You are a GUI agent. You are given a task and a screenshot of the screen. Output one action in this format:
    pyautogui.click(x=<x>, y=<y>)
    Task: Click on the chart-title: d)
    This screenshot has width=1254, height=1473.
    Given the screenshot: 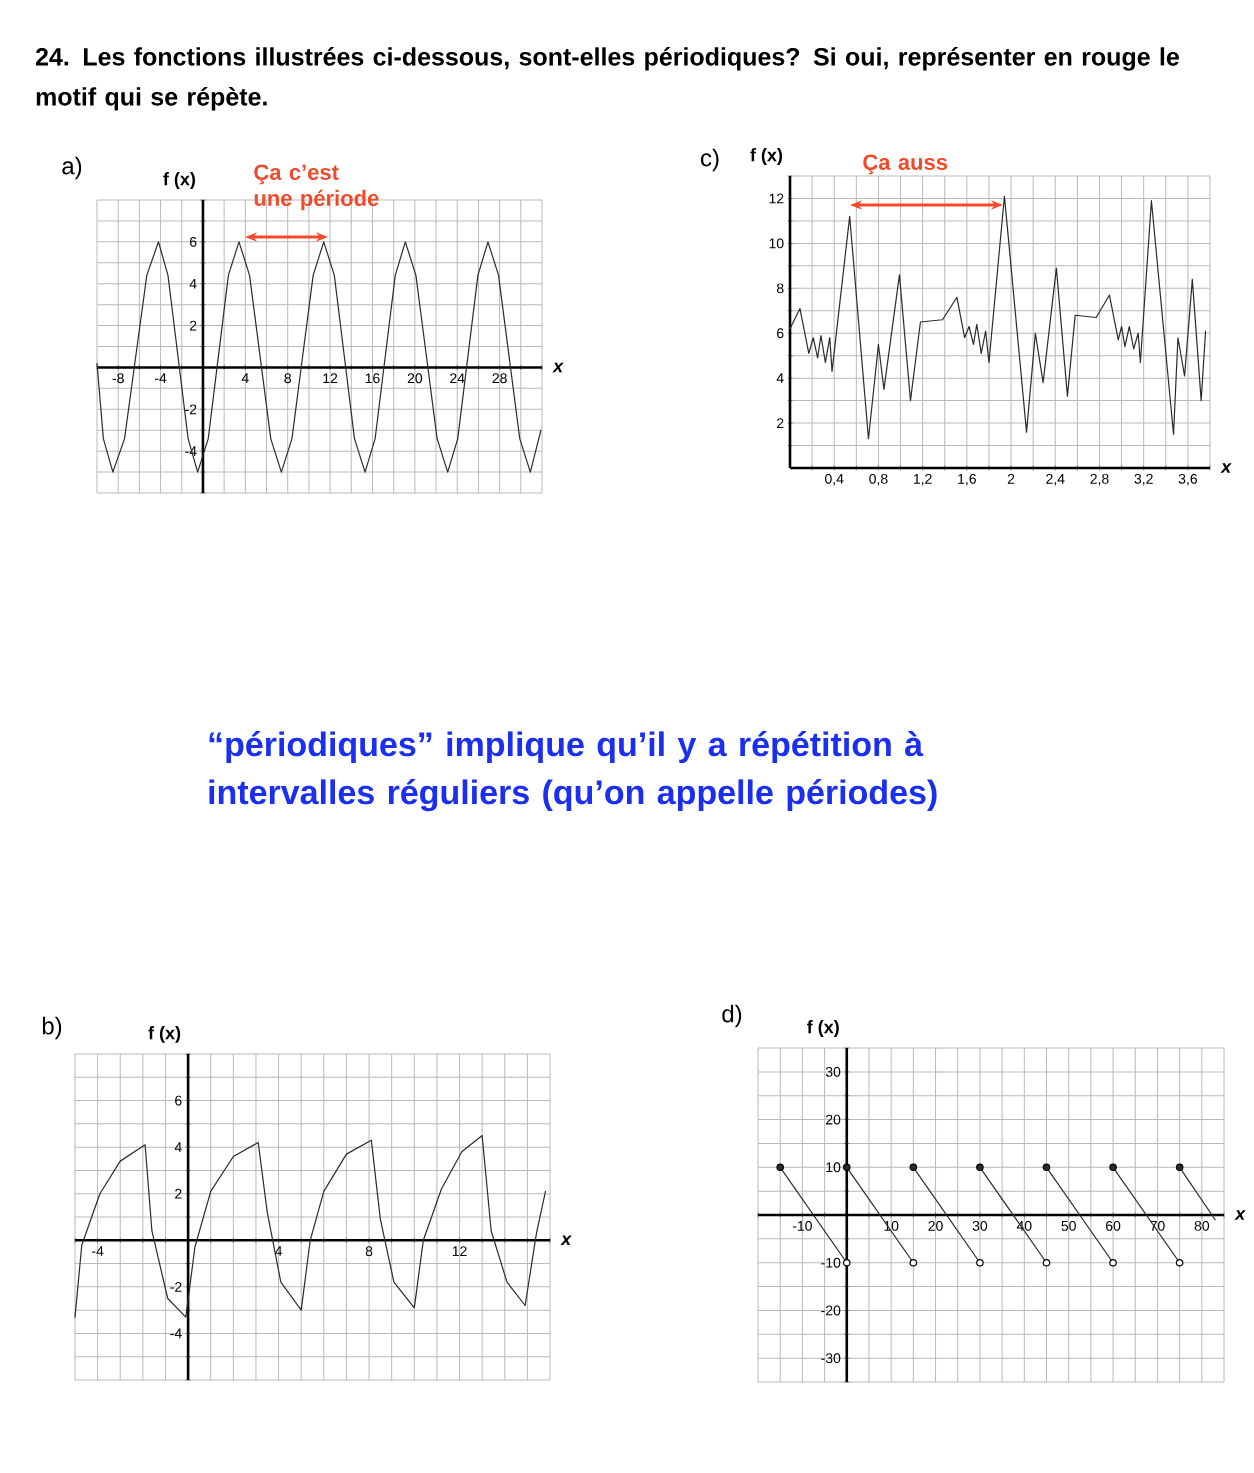 What is the action you would take?
    pyautogui.click(x=732, y=1016)
    